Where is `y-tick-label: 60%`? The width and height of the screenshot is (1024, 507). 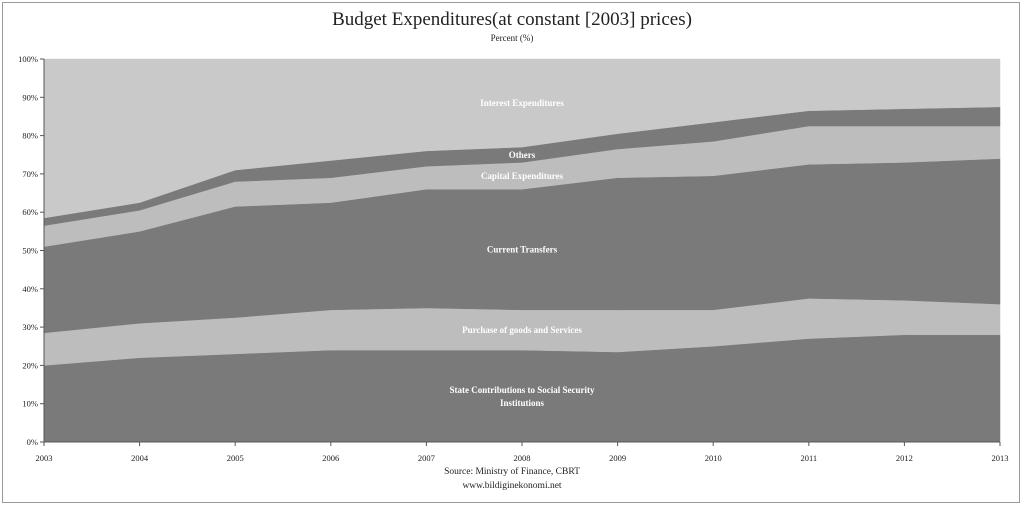 y-tick-label: 60% is located at coordinates (30, 212).